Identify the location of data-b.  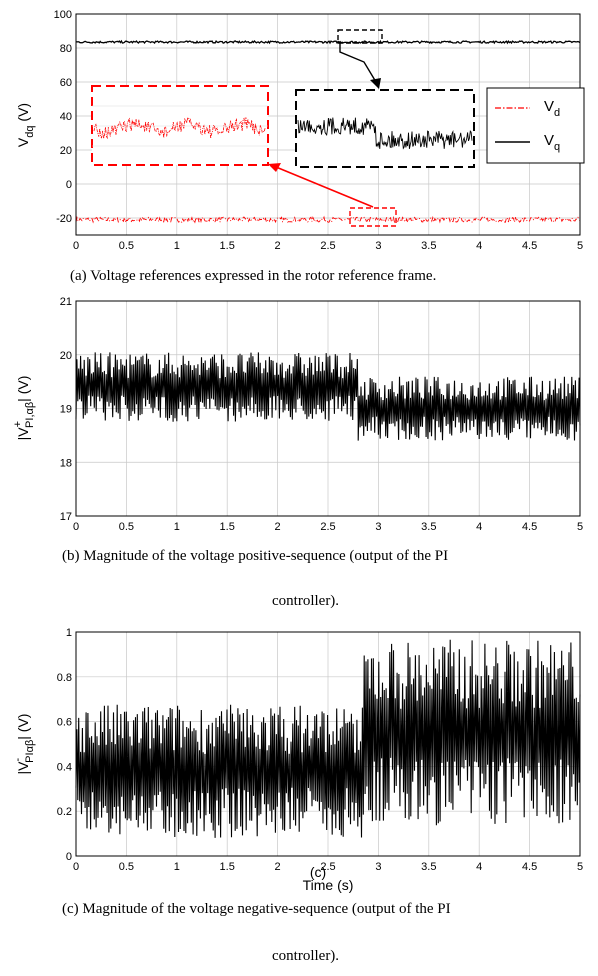
(328, 396).